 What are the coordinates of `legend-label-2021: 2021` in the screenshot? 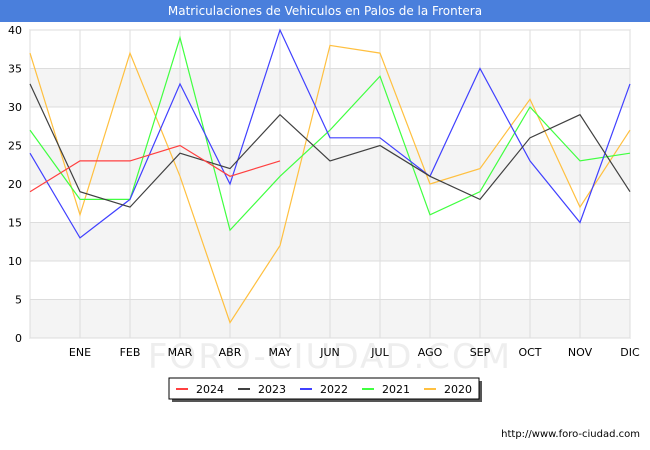 It's located at (396, 389).